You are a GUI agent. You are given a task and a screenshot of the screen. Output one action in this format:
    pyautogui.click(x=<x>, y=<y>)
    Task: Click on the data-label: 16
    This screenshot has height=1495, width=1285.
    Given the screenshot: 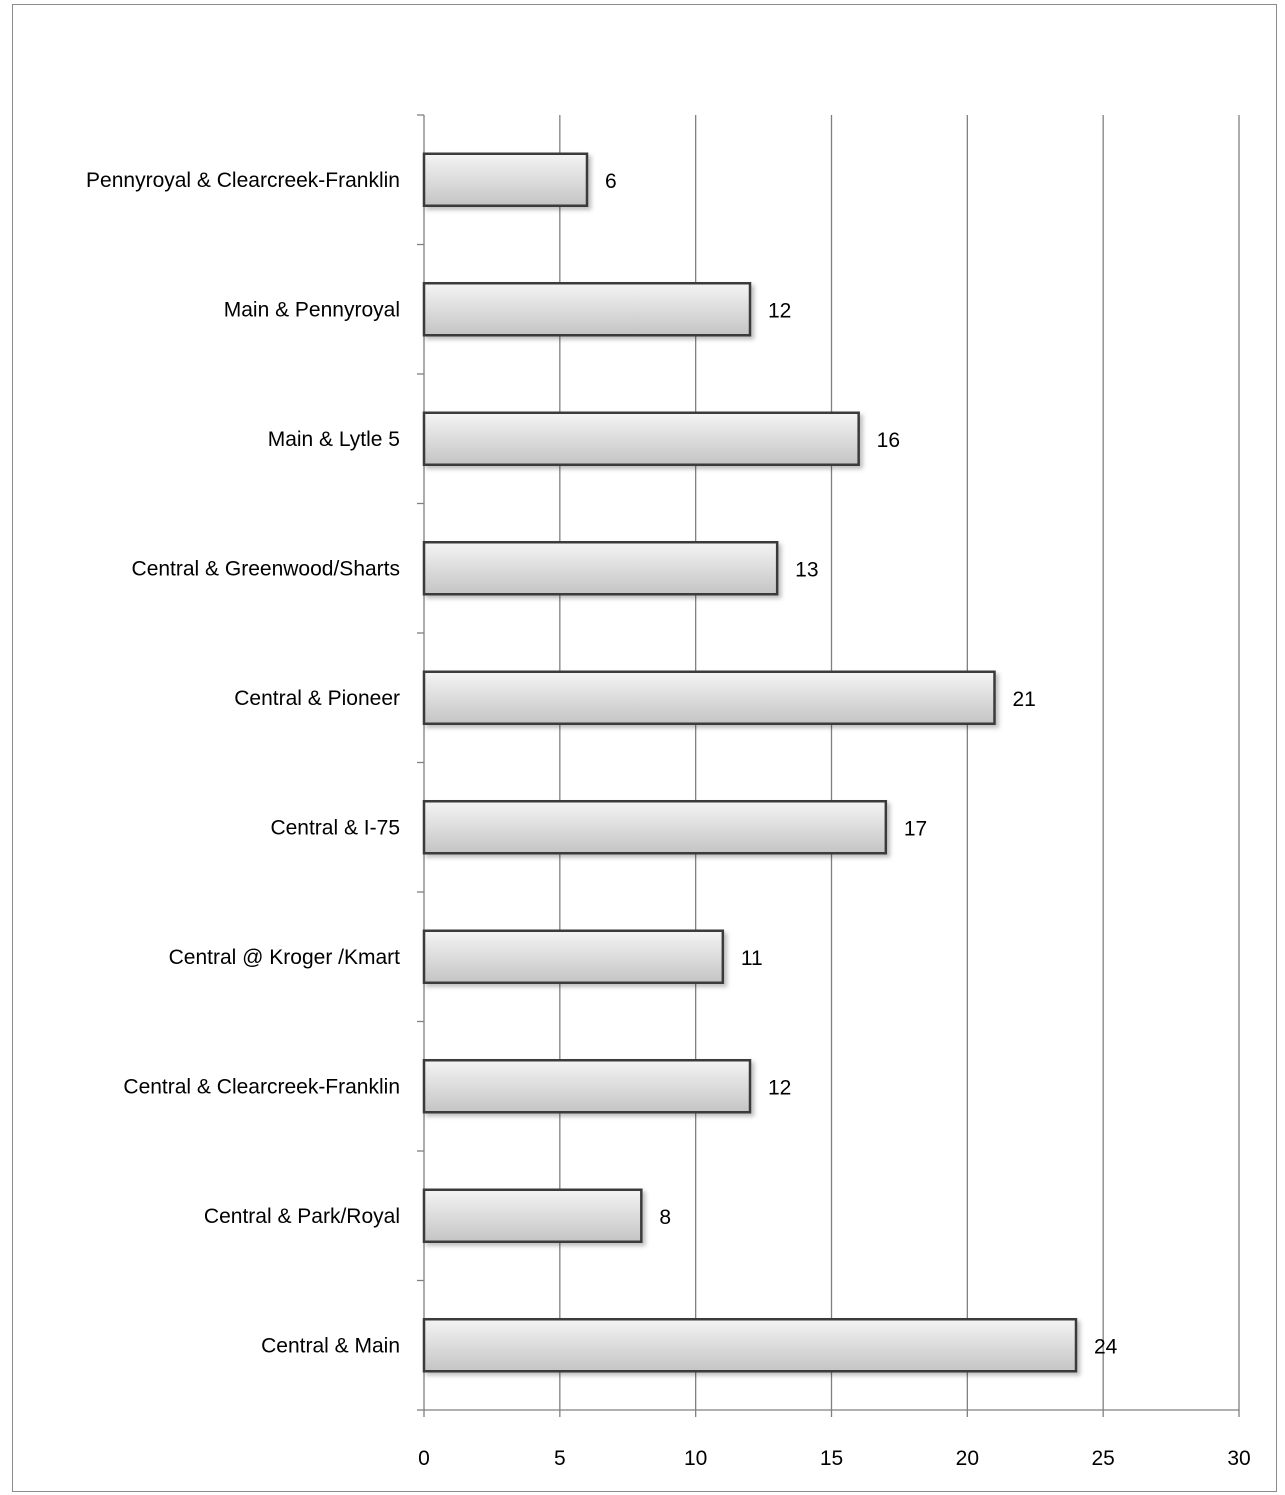 What is the action you would take?
    pyautogui.click(x=888, y=440)
    